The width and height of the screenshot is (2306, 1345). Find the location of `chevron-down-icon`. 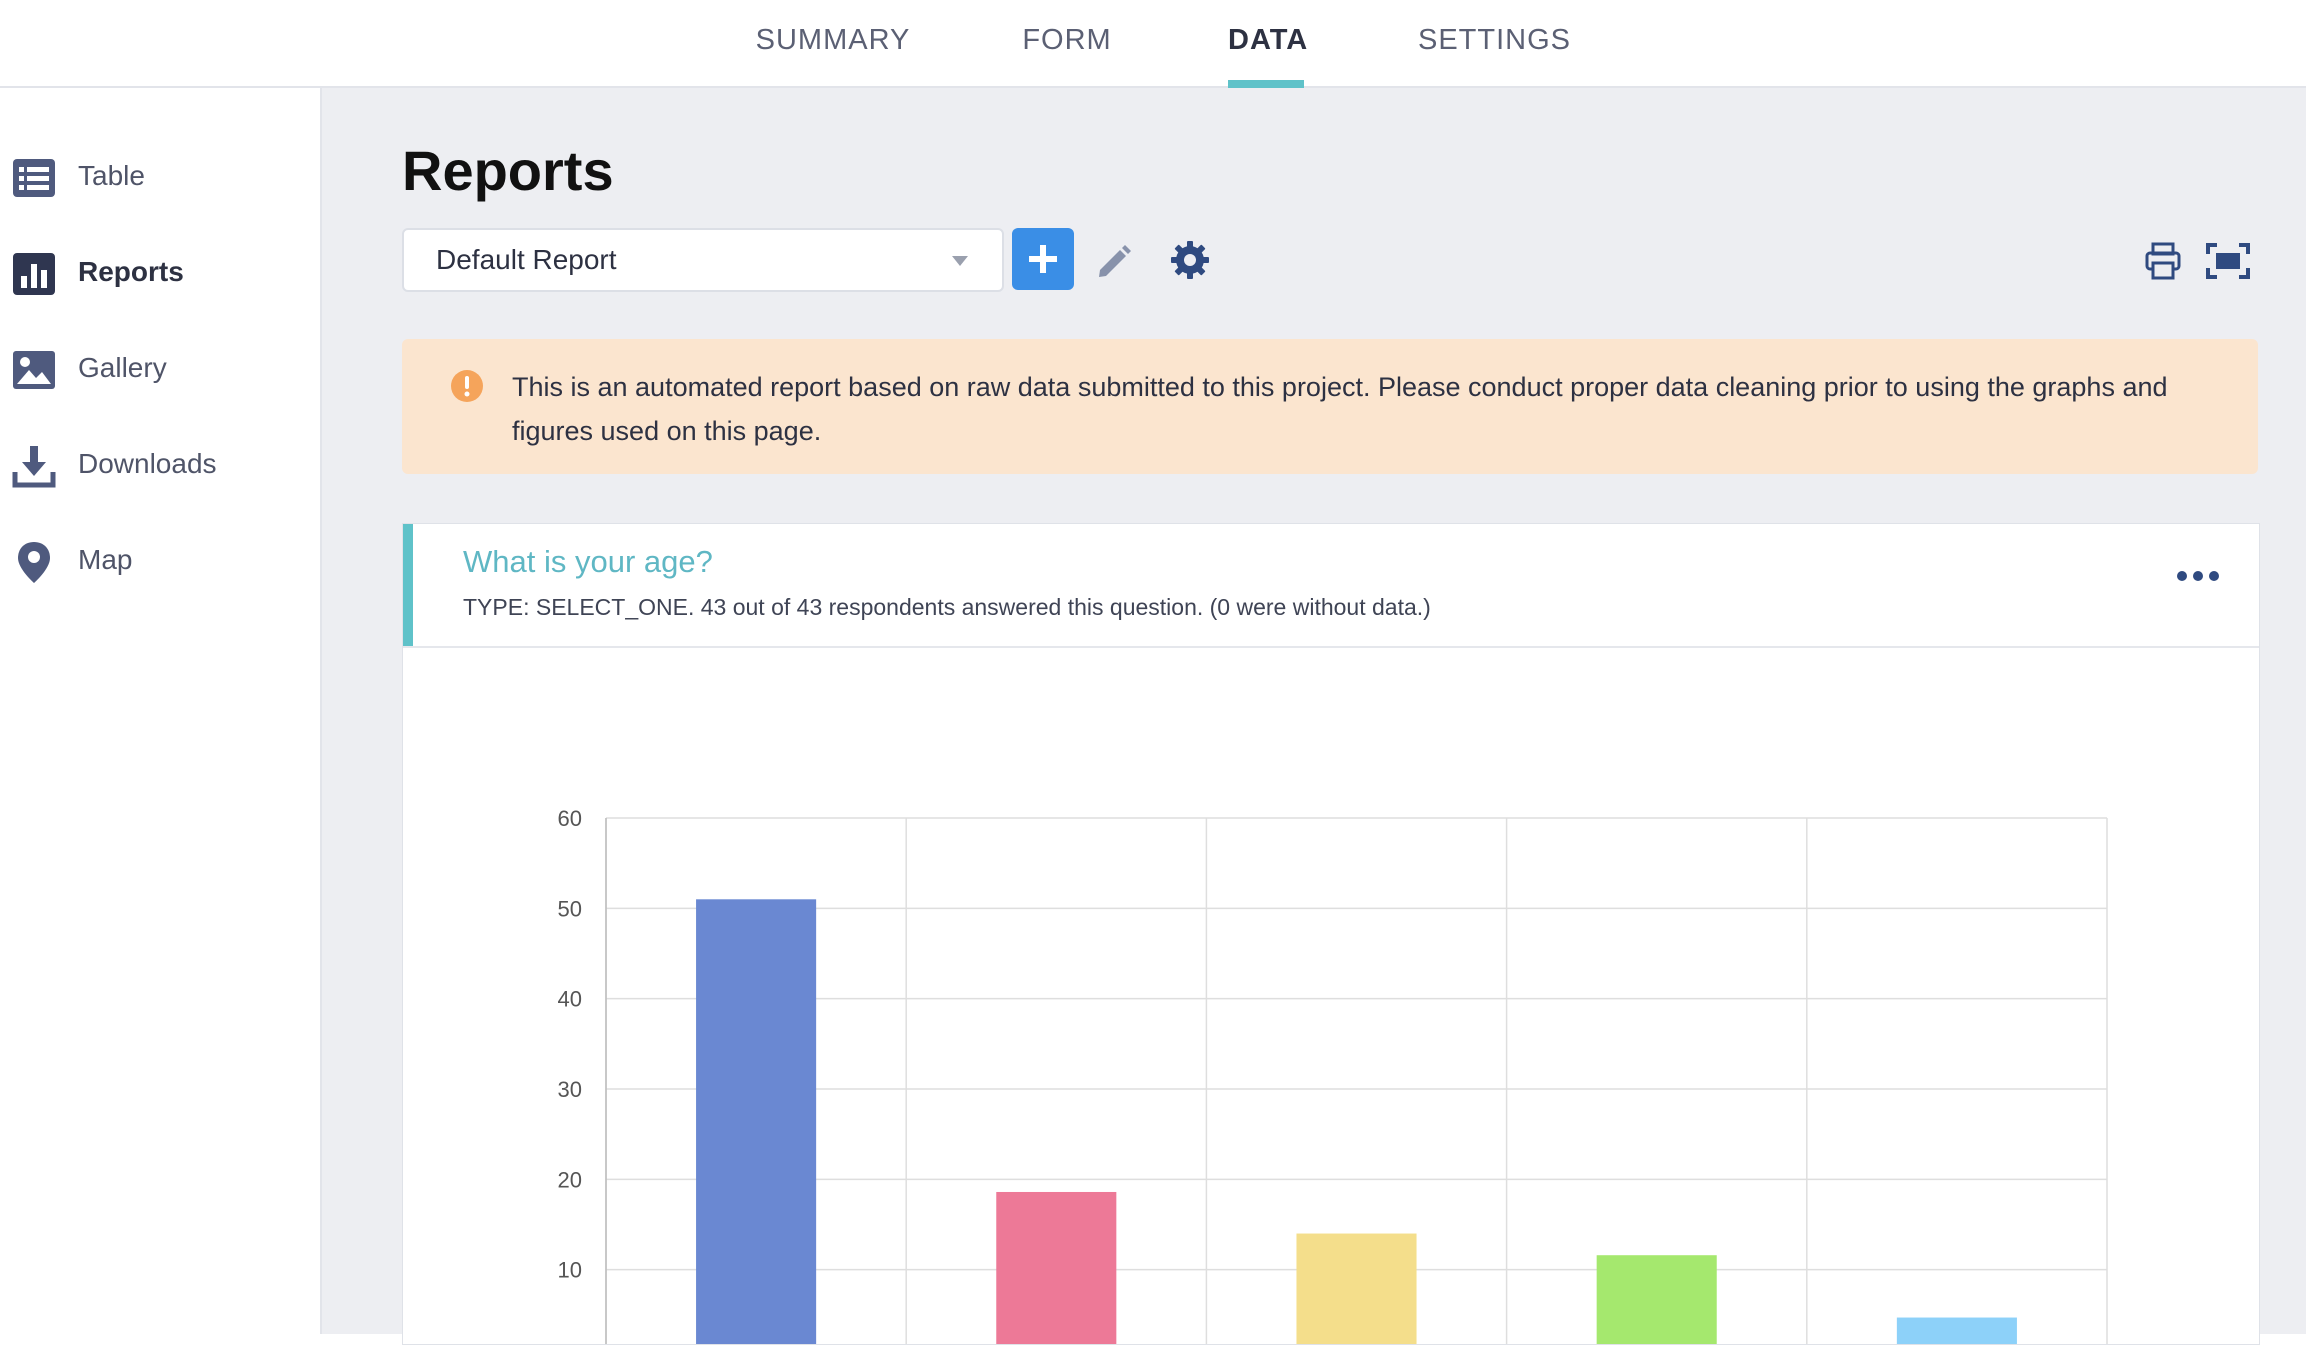

chevron-down-icon is located at coordinates (960, 261).